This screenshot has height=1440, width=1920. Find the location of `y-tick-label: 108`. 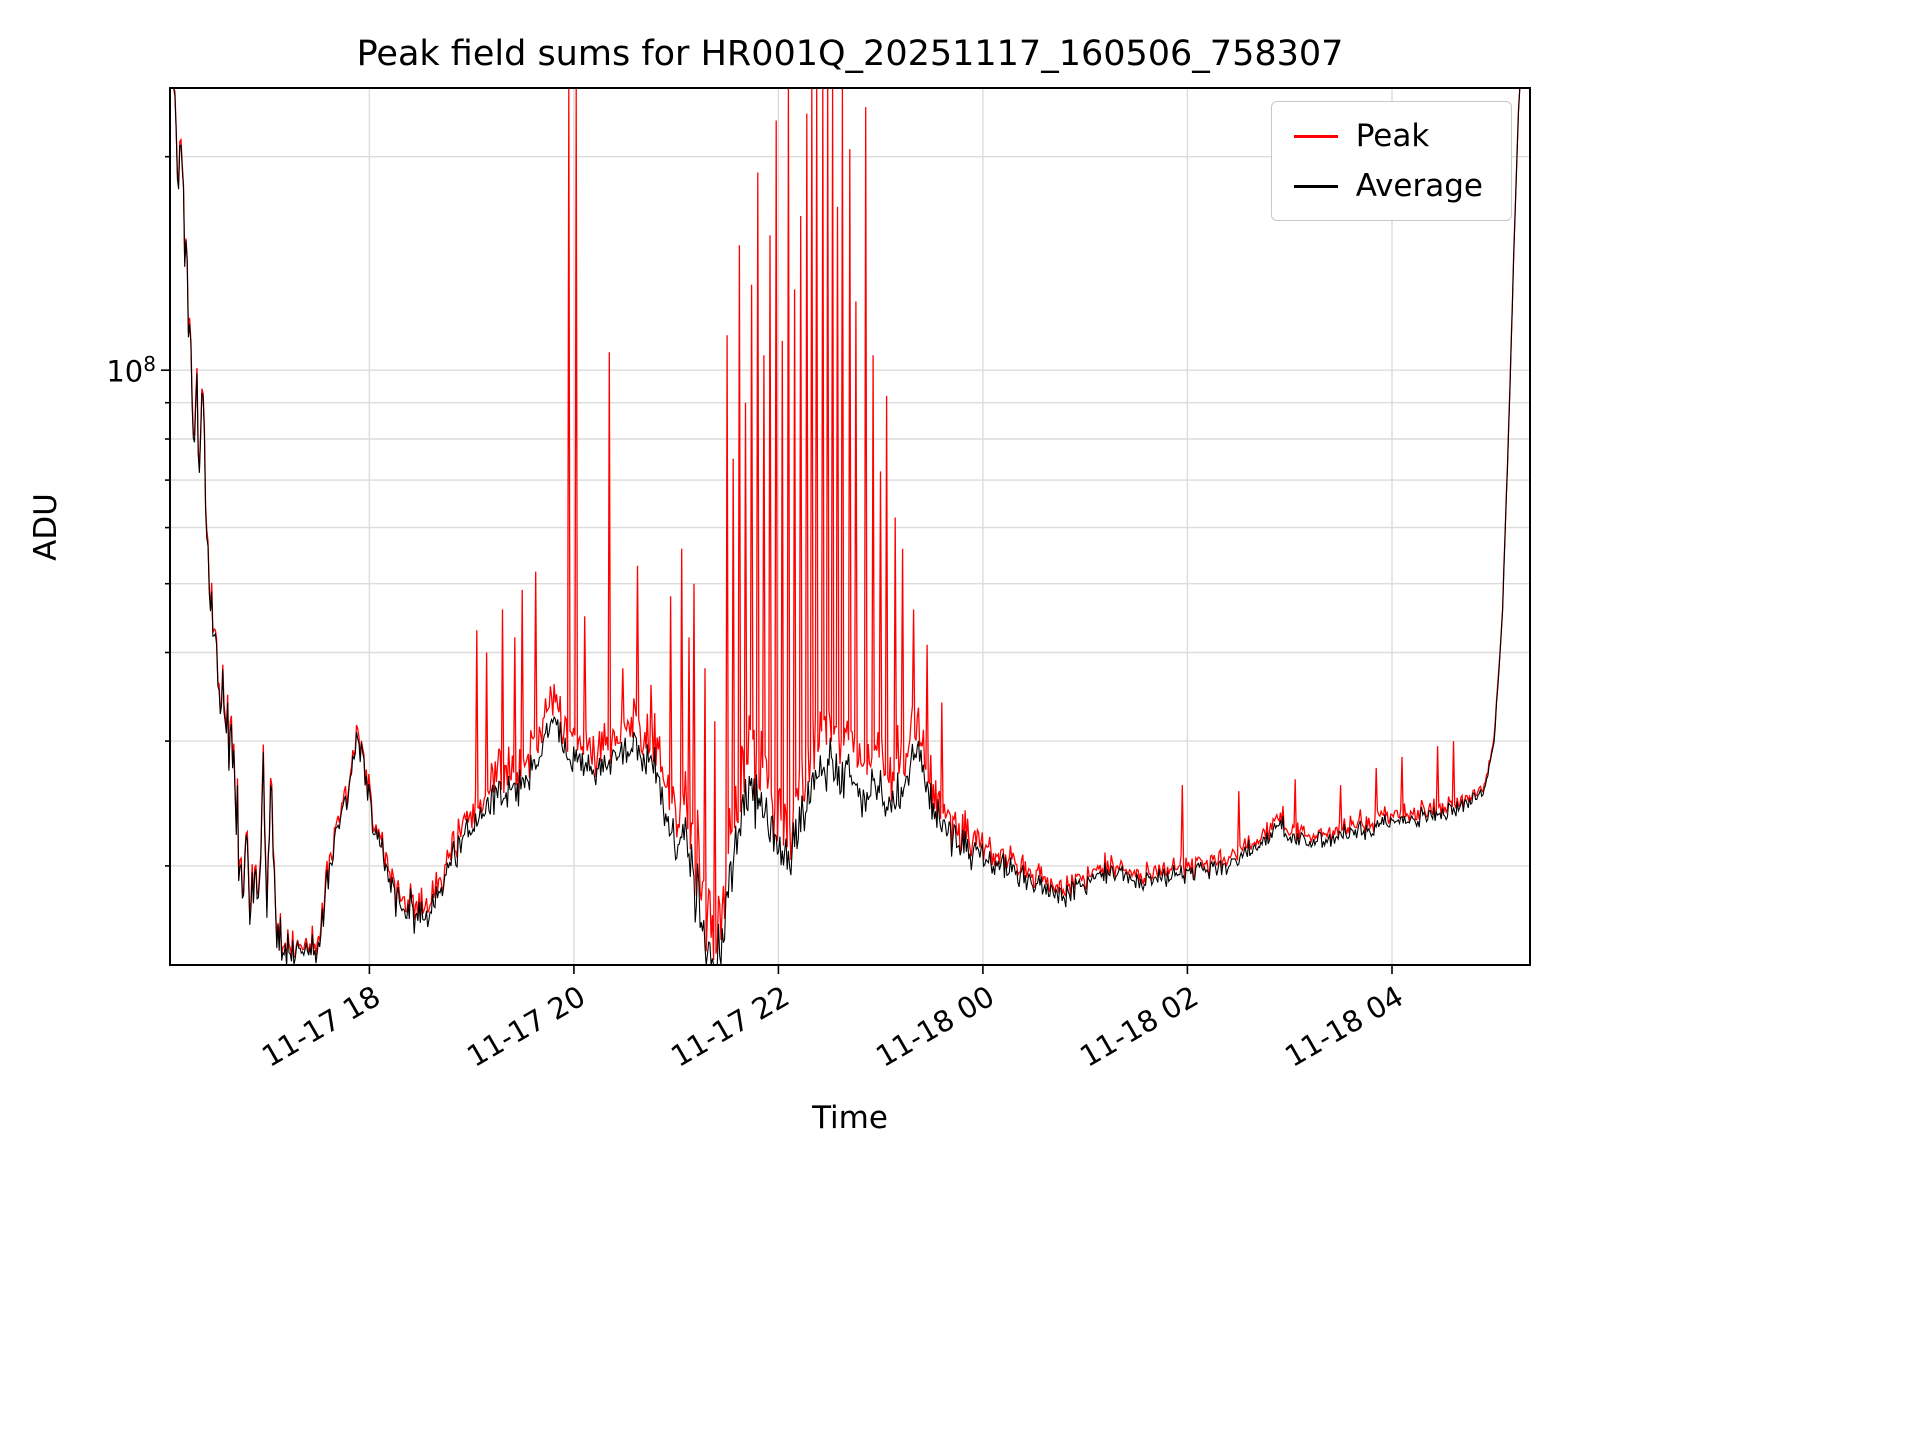

y-tick-label: 108 is located at coordinates (118, 370).